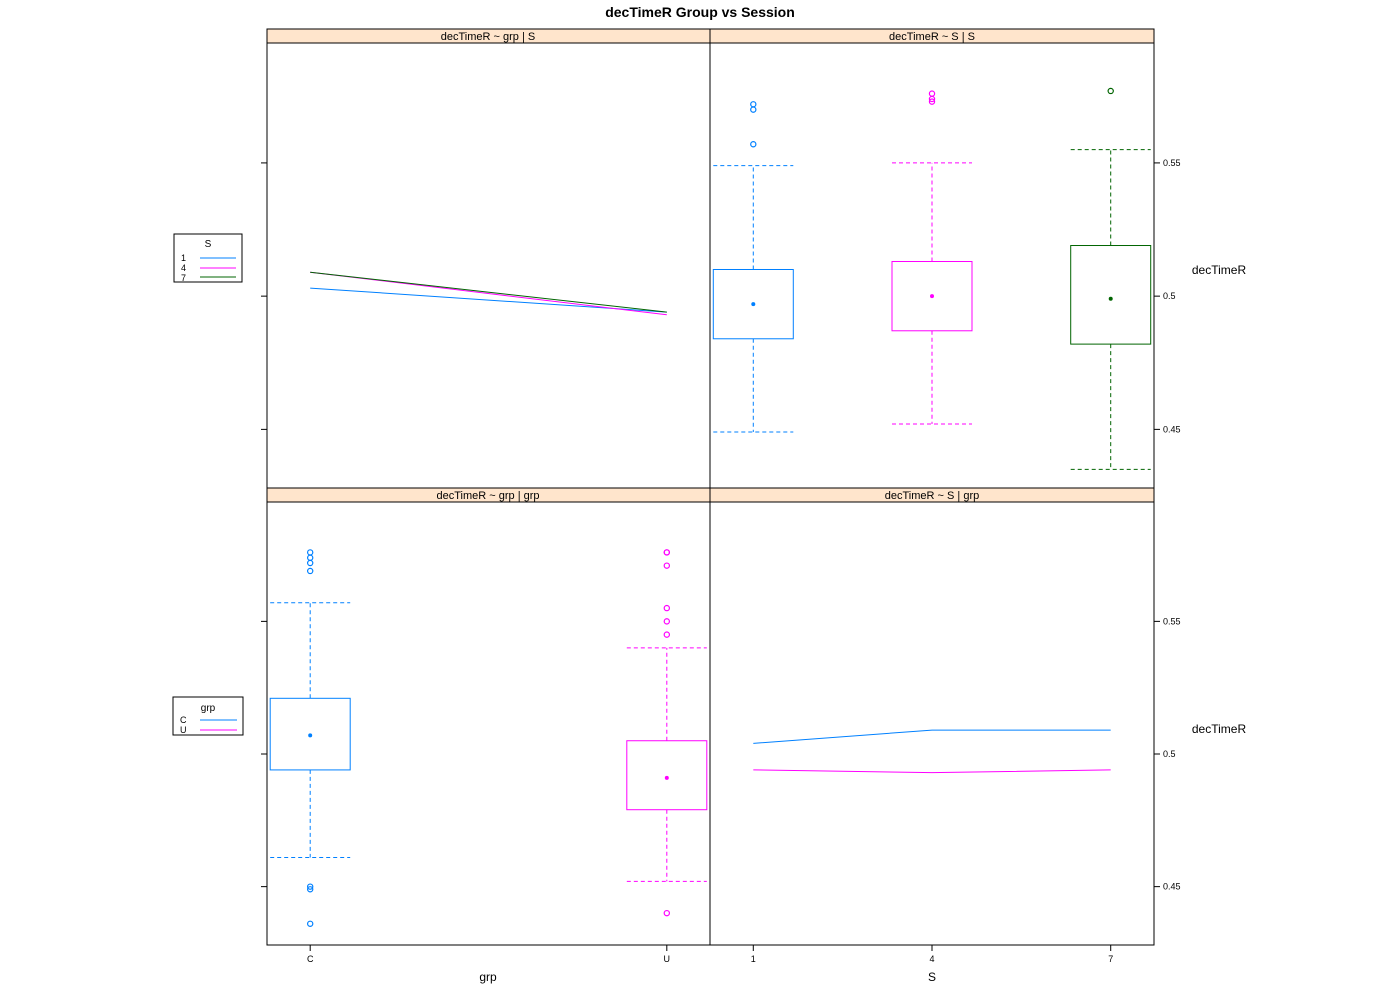 This screenshot has height=1000, width=1400. I want to click on x-axis-label-left: grp, so click(488, 977).